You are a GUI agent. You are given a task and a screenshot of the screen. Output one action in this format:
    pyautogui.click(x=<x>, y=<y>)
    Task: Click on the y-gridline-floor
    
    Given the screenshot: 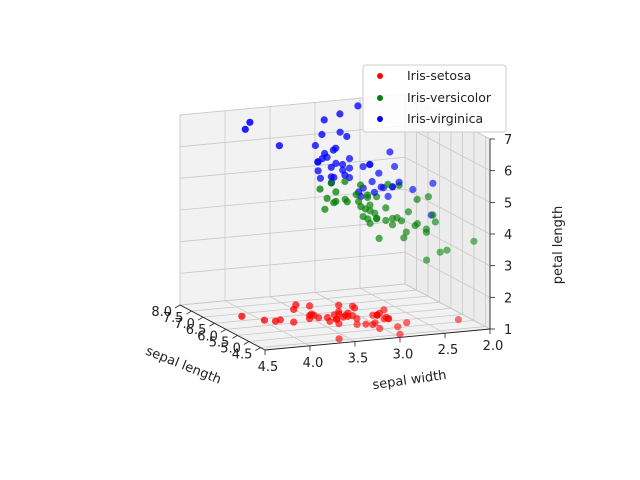 What is the action you would take?
    pyautogui.click(x=402, y=310)
    